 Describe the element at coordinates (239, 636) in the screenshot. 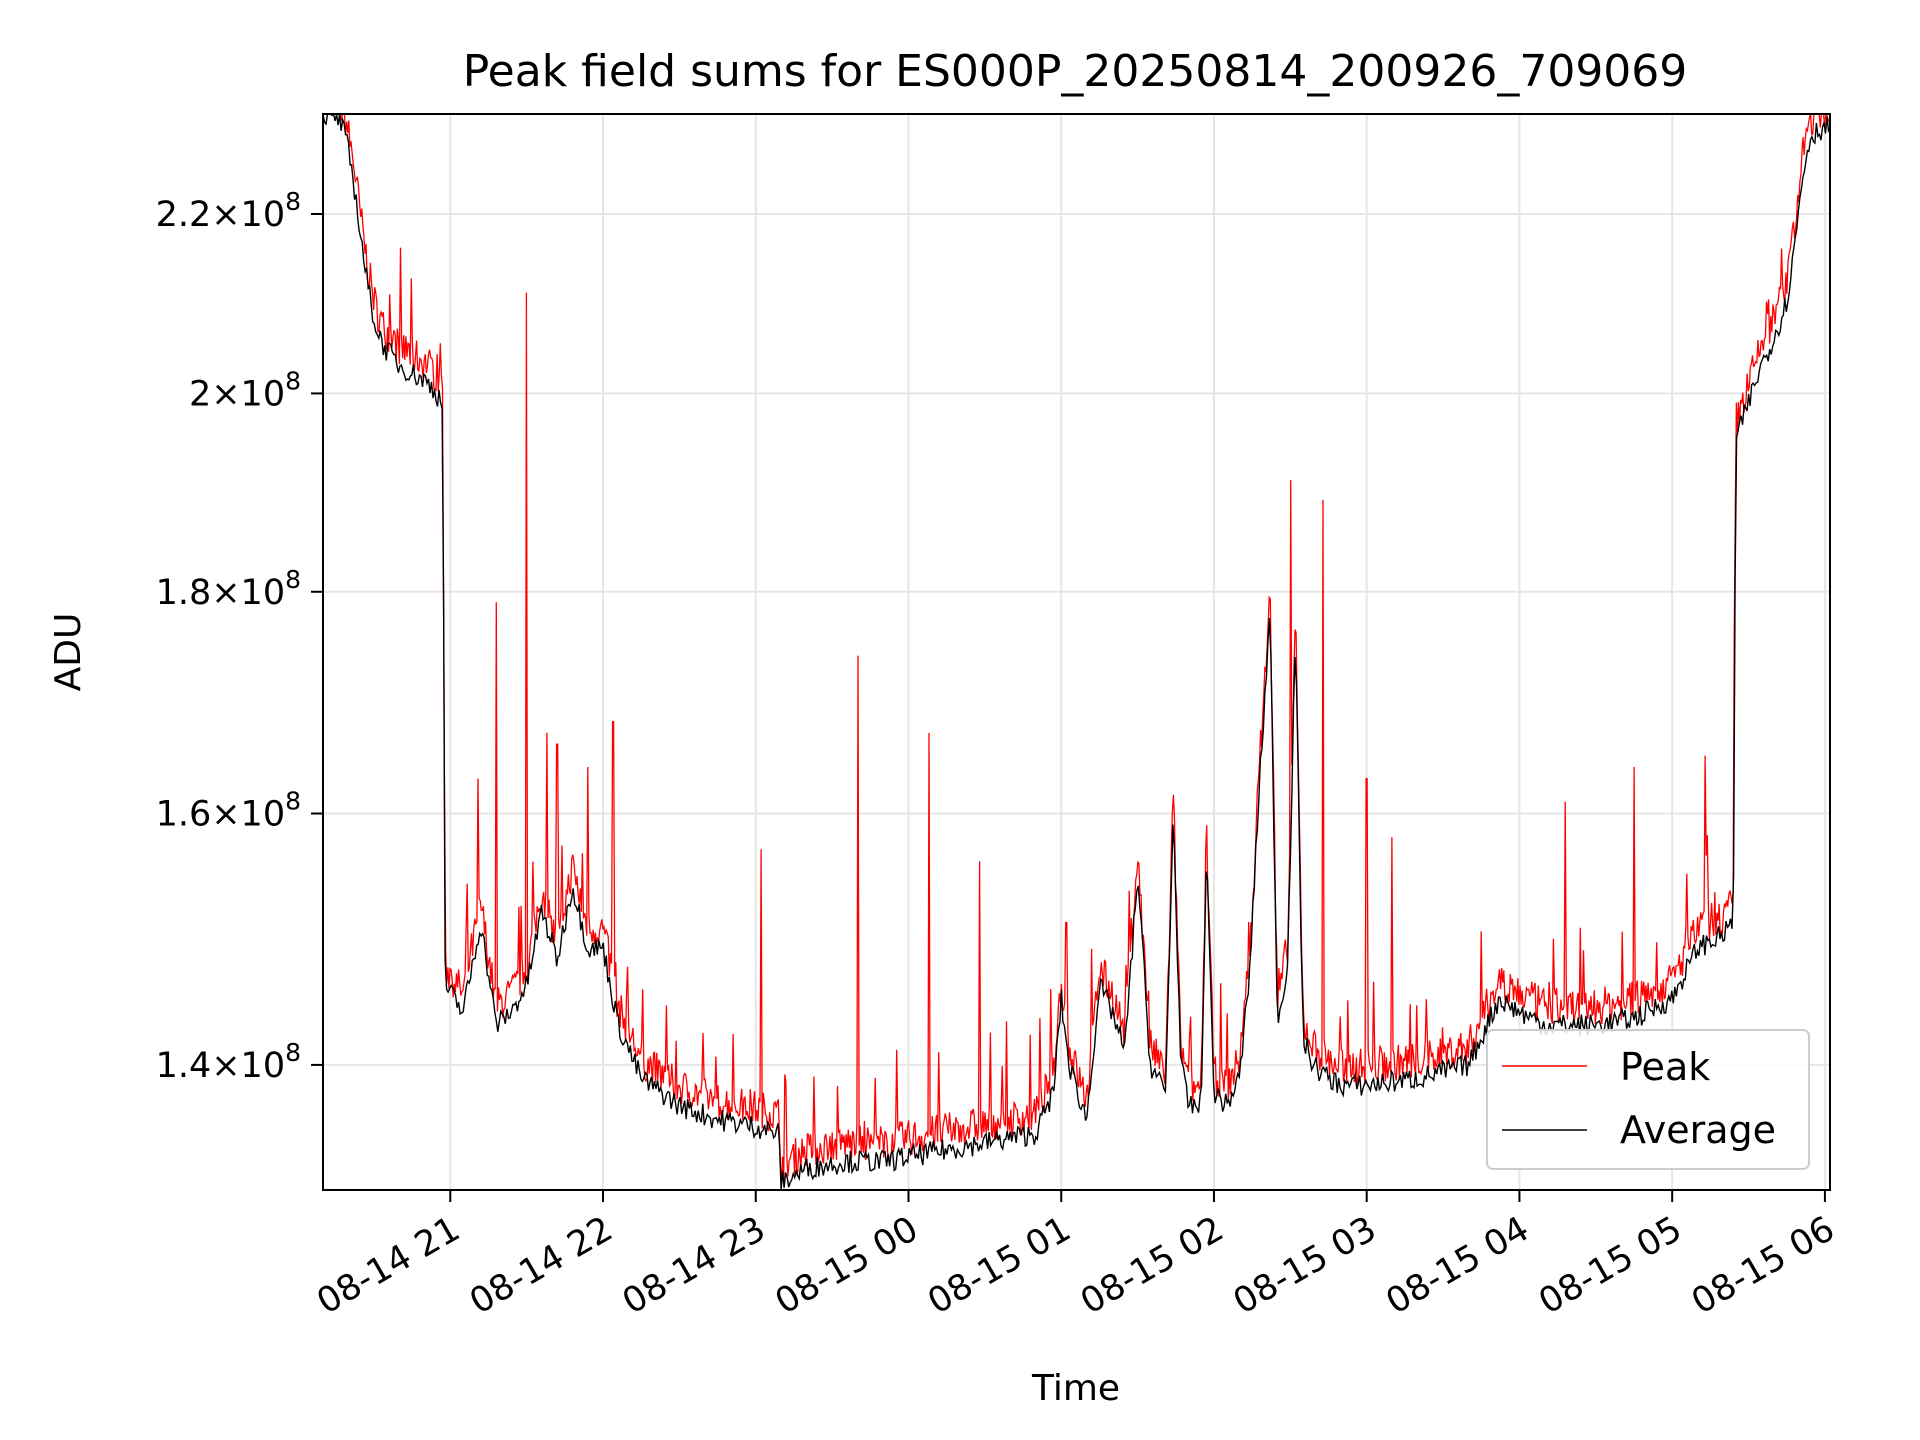

I see `y-axis: 1.4×108 1.6×108 1.8×108 2×108 2.2×108` at that location.